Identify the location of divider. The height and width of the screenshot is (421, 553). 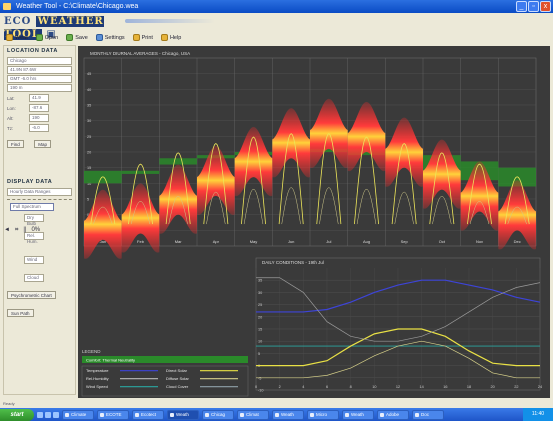
(39, 199).